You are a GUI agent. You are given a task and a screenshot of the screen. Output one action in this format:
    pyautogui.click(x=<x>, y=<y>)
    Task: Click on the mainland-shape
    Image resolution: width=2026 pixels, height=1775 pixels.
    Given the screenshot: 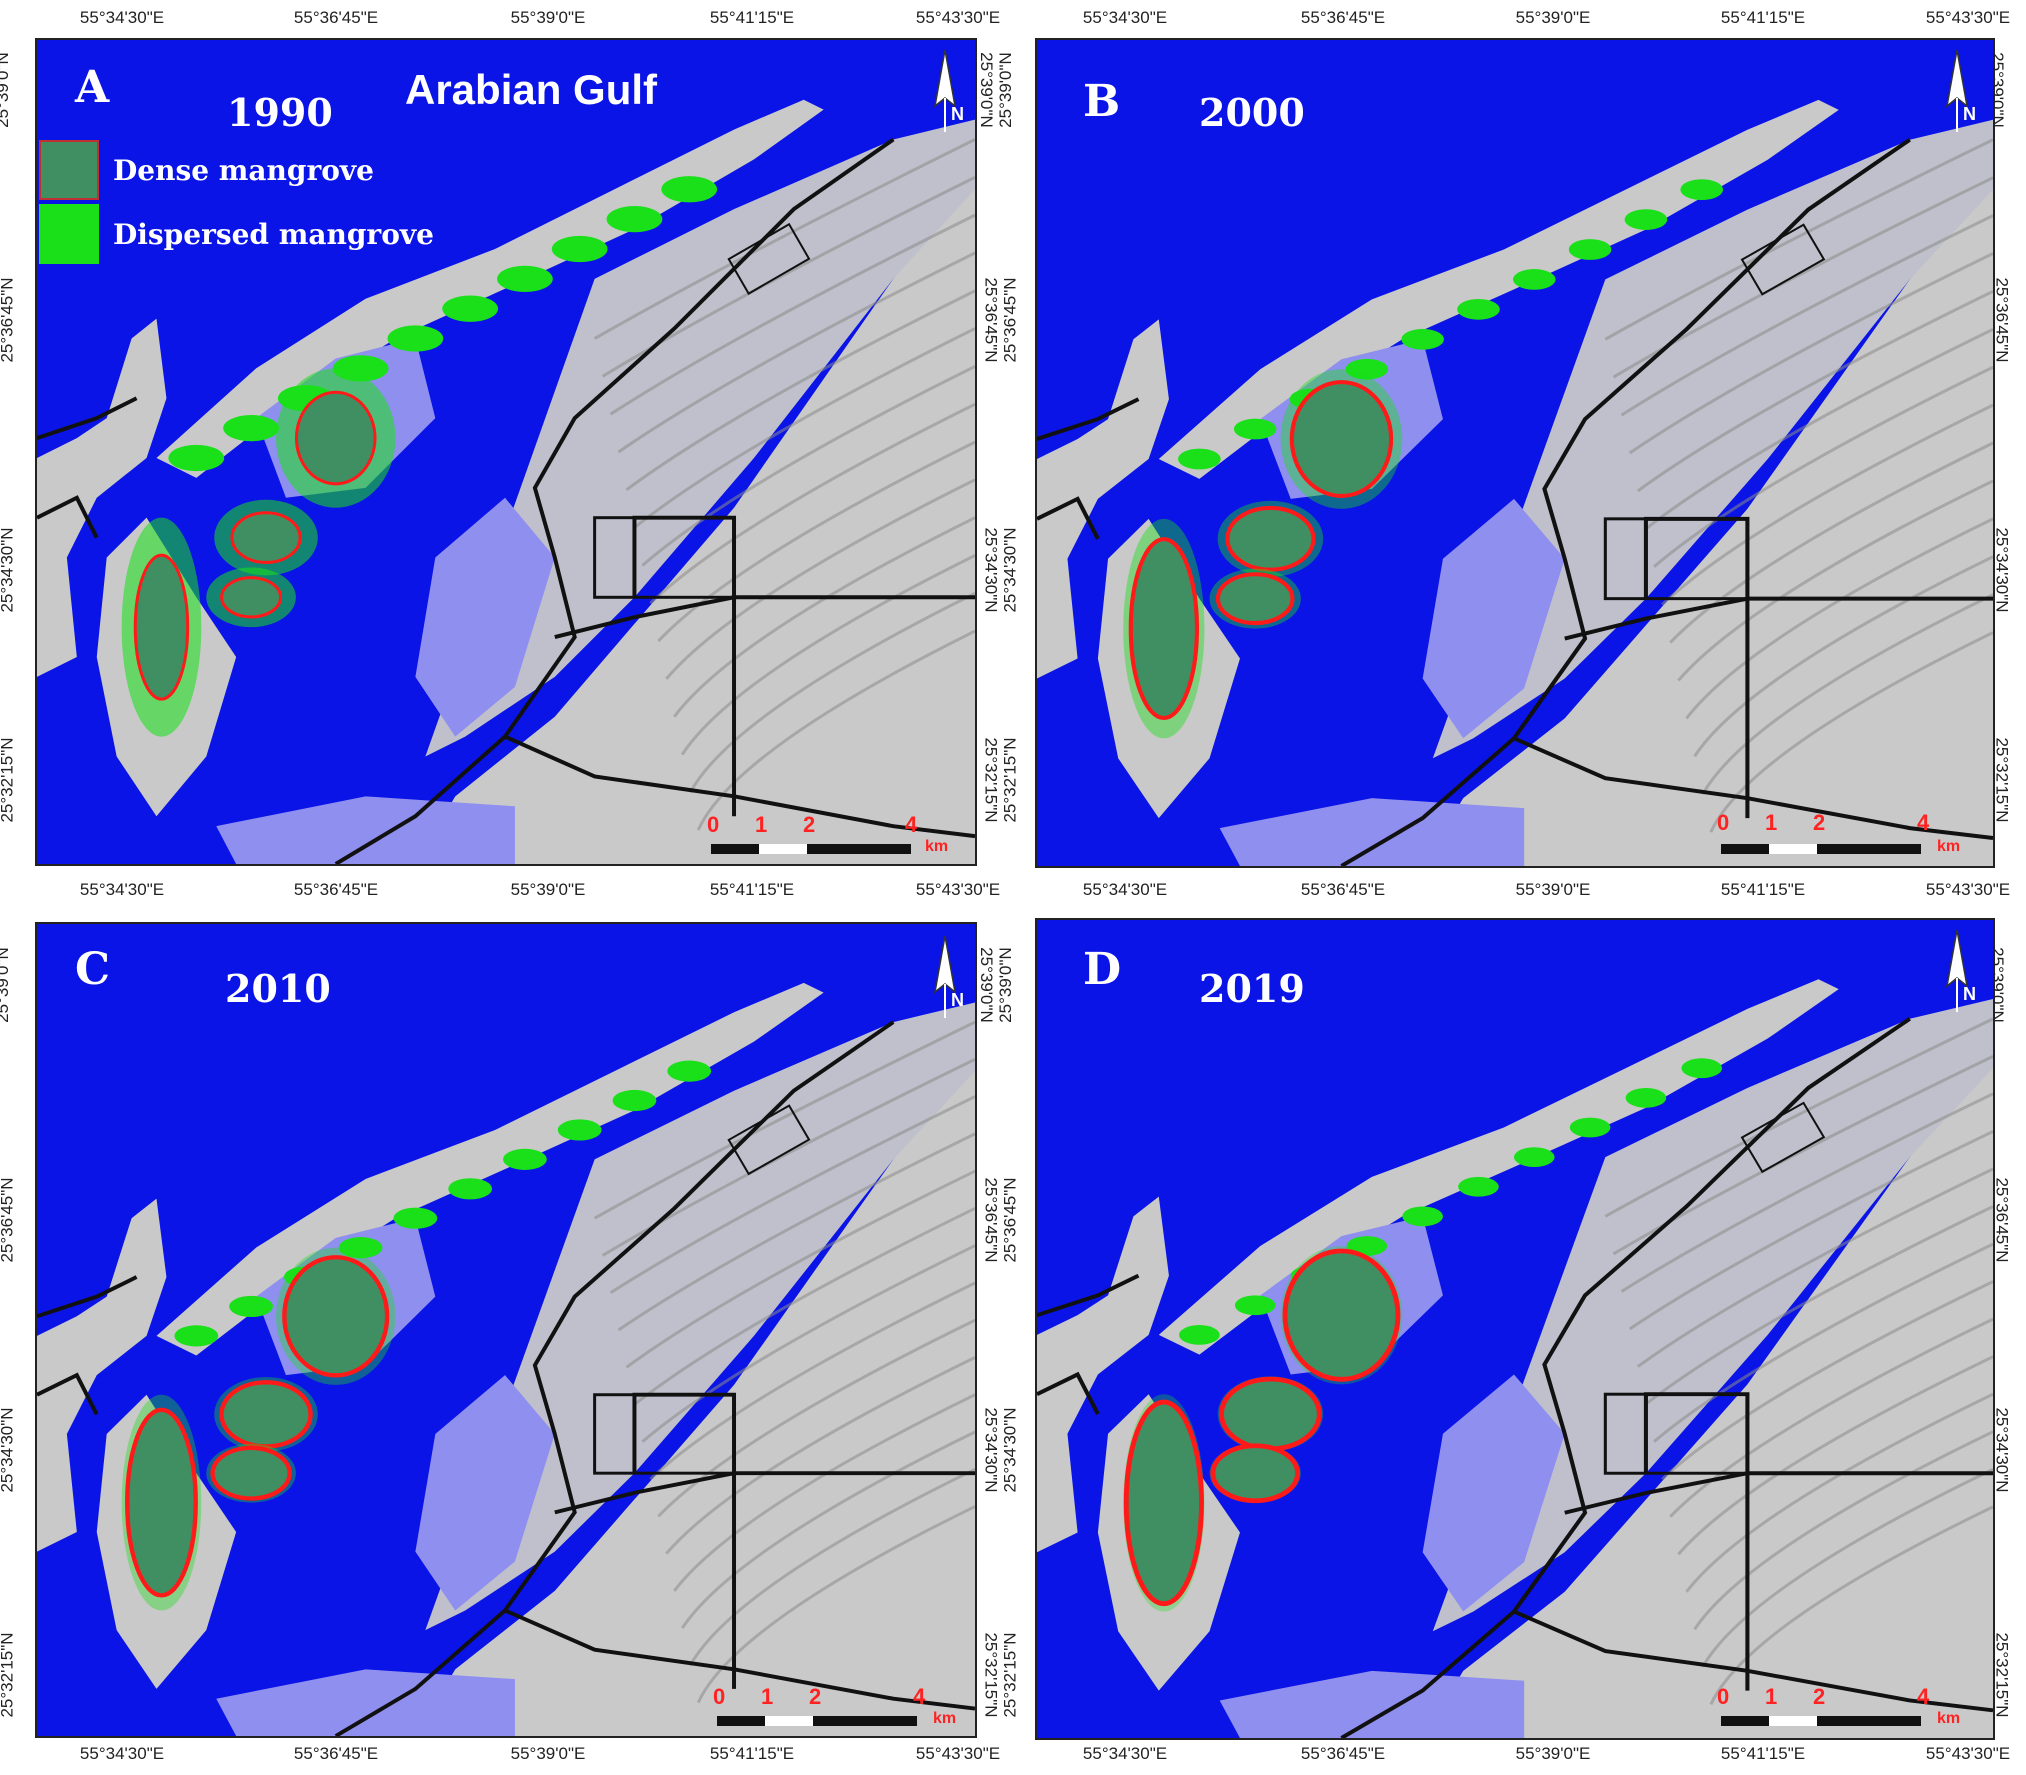 What is the action you would take?
    pyautogui.click(x=695, y=526)
    